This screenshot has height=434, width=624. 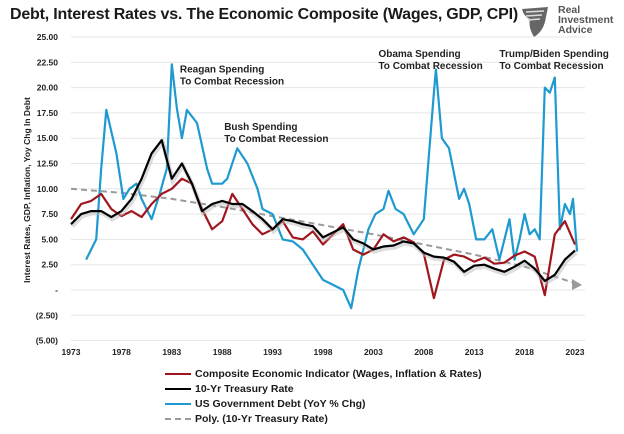 I want to click on y-tick-label: 10.00, so click(x=48, y=189).